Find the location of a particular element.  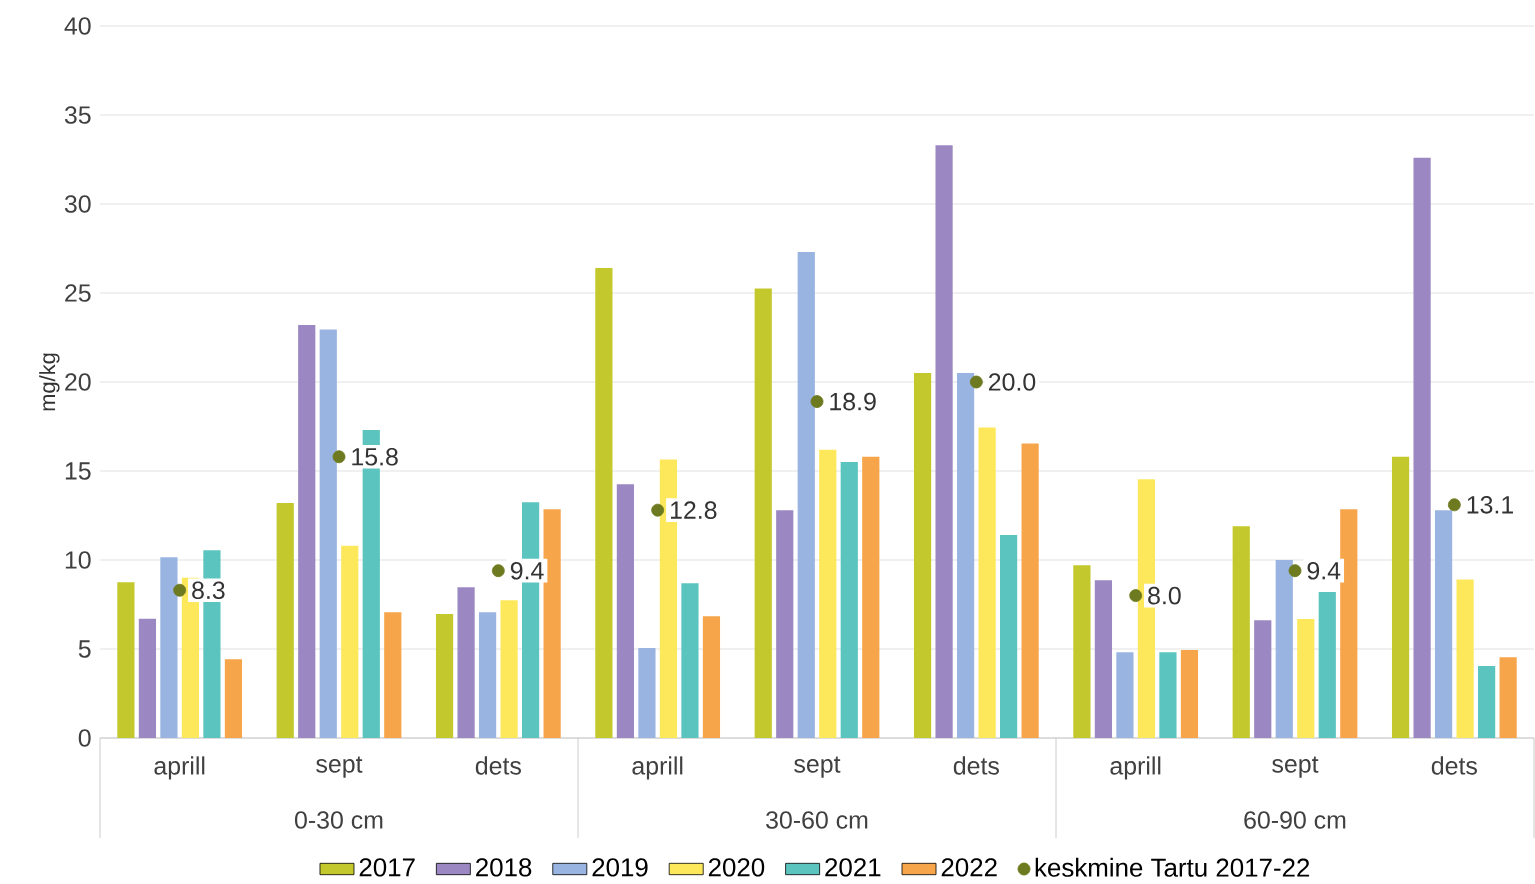

y-tick-label: 25 is located at coordinates (78, 293).